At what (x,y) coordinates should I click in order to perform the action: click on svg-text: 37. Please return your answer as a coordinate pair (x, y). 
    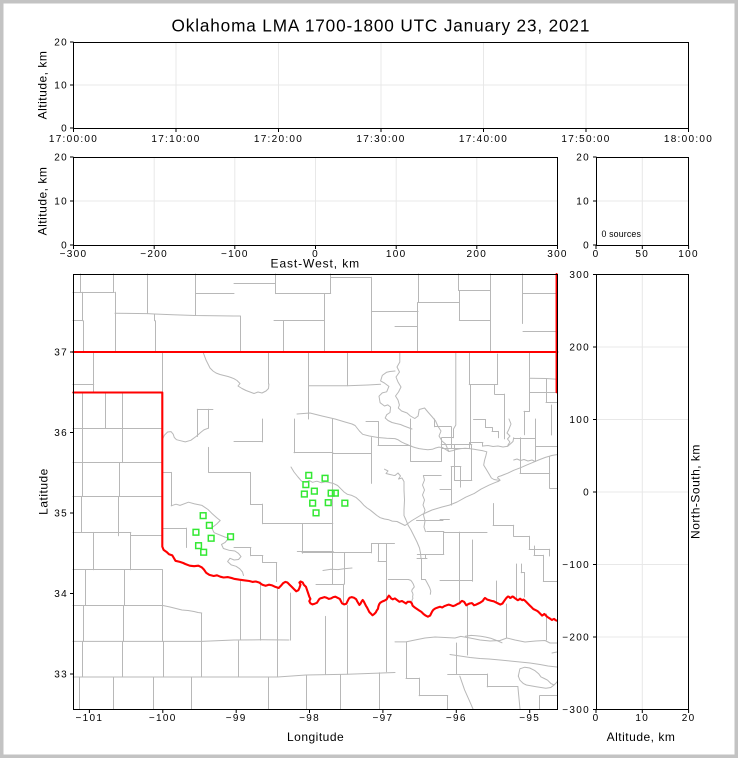
    Looking at the image, I should click on (61, 353).